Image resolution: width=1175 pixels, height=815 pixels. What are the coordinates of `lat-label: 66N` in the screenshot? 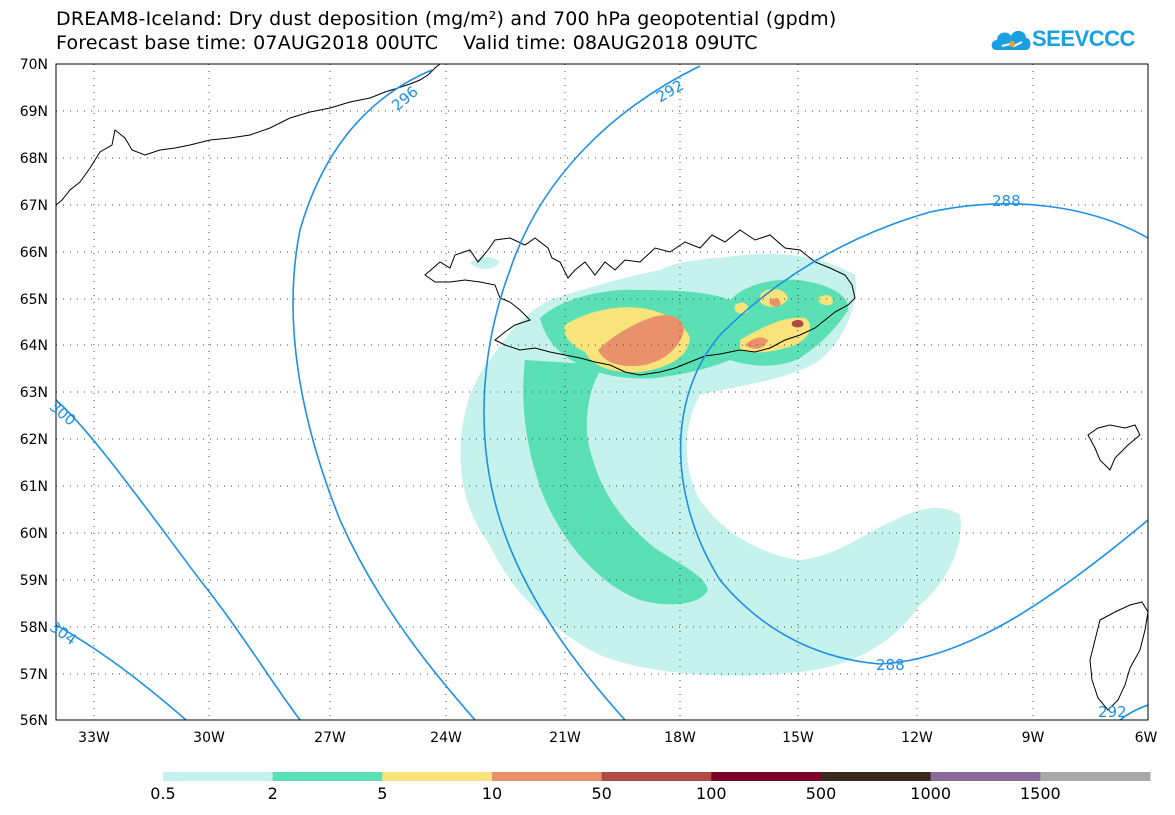 It's located at (34, 253).